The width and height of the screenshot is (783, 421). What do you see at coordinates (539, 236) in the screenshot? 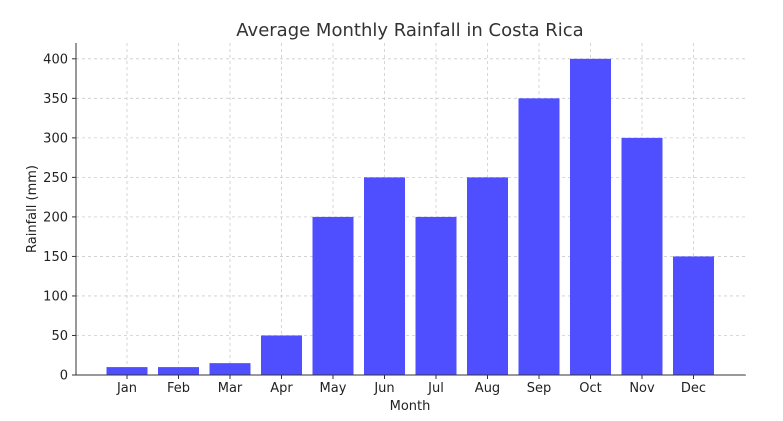
I see `bar-sep` at bounding box center [539, 236].